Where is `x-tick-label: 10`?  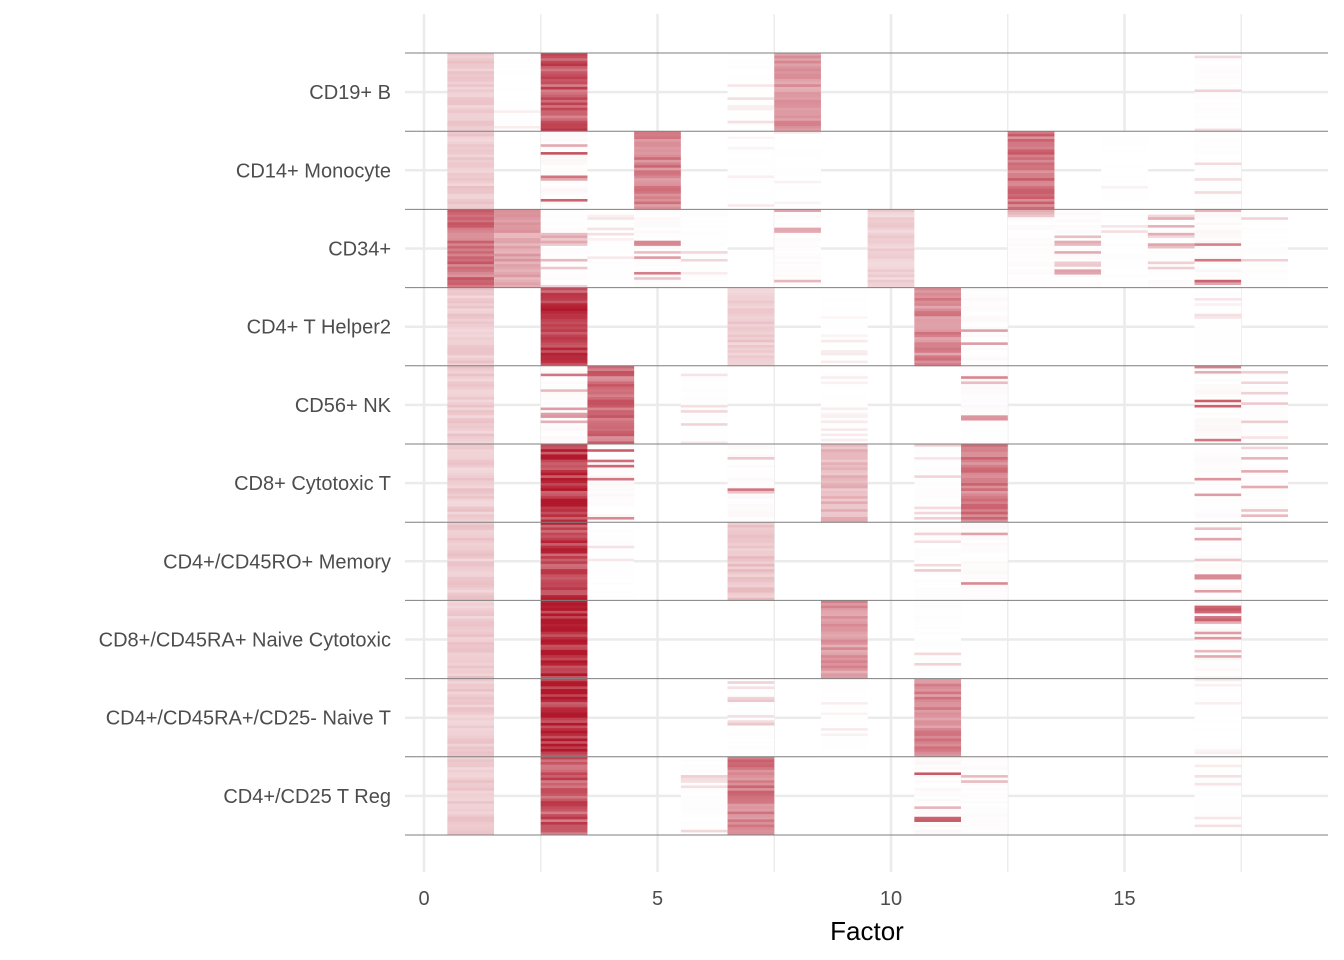 x-tick-label: 10 is located at coordinates (891, 899).